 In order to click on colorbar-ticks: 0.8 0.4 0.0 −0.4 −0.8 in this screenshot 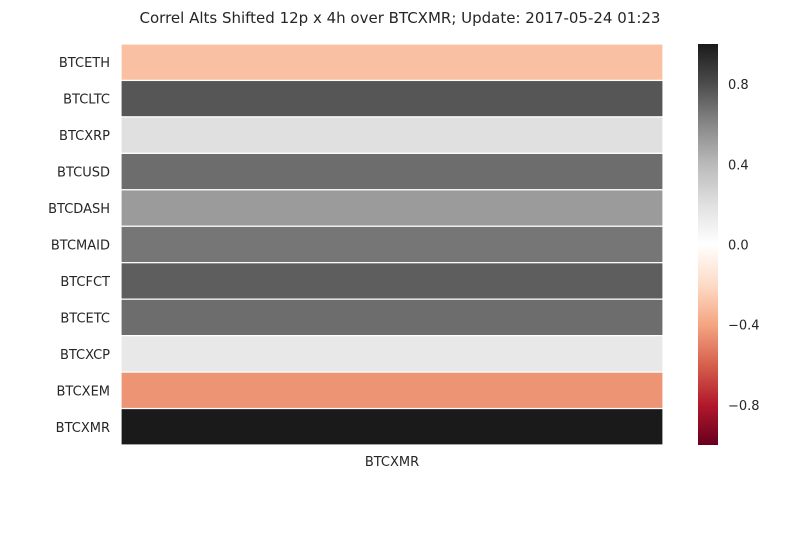, I will do `click(744, 246)`.